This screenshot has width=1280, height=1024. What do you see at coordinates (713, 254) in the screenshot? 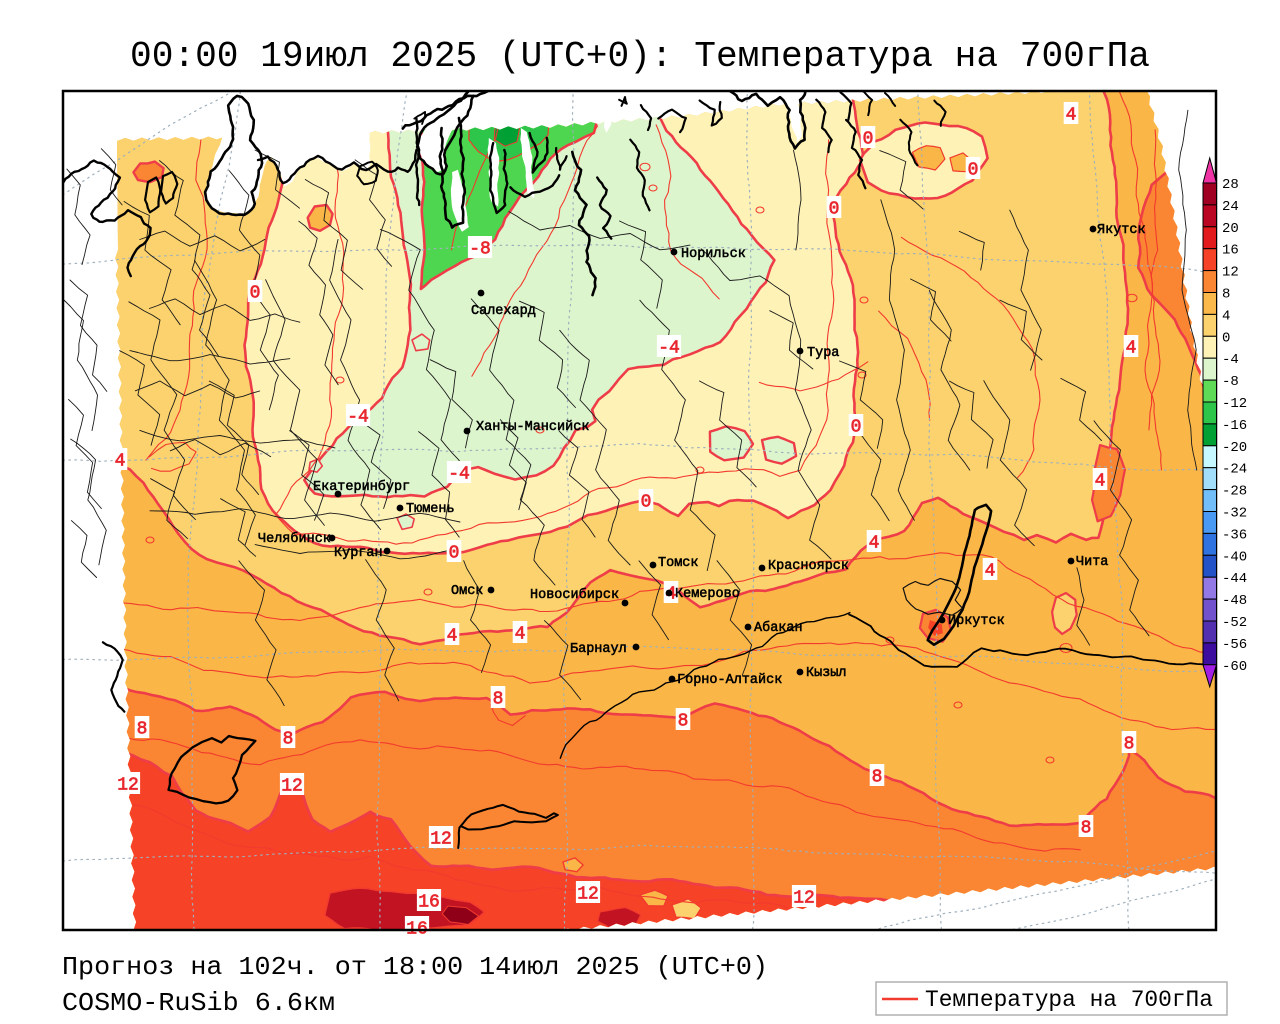
I see `svg-text: Норильск` at bounding box center [713, 254].